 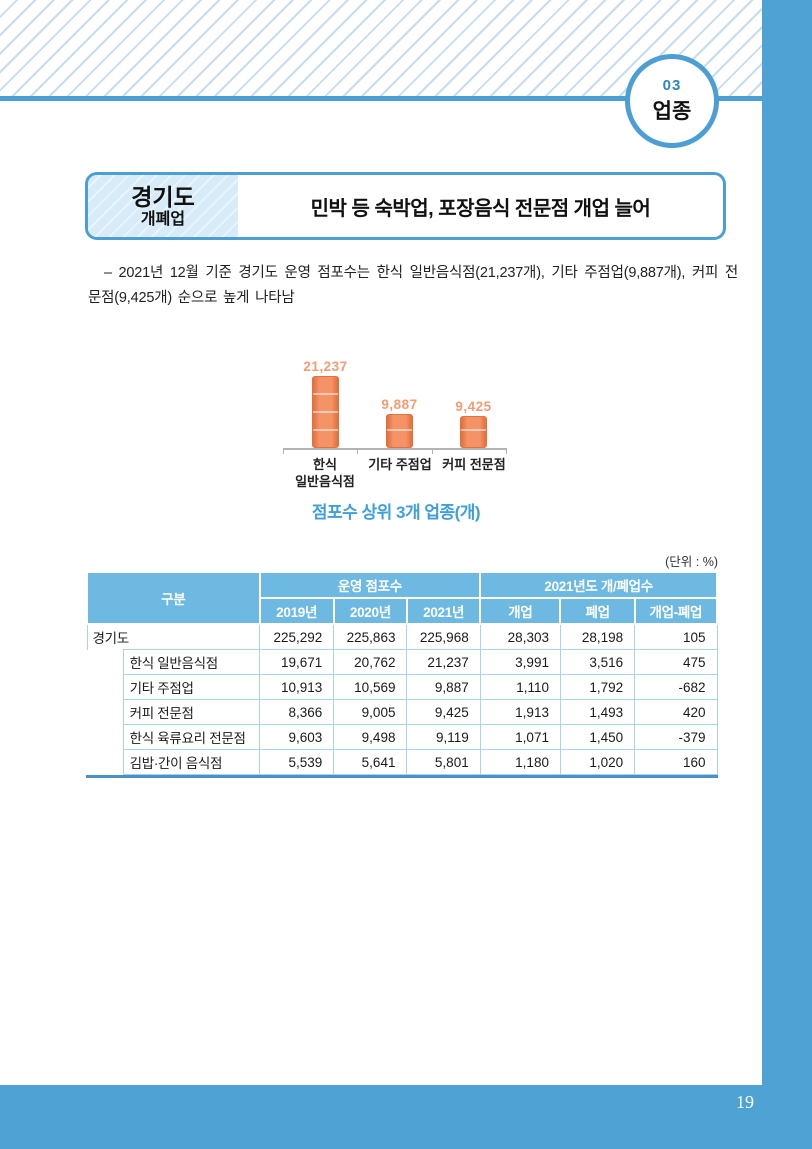 What do you see at coordinates (598, 585) in the screenshot?
I see `col-group-open-close: 2021년도 개/폐업수` at bounding box center [598, 585].